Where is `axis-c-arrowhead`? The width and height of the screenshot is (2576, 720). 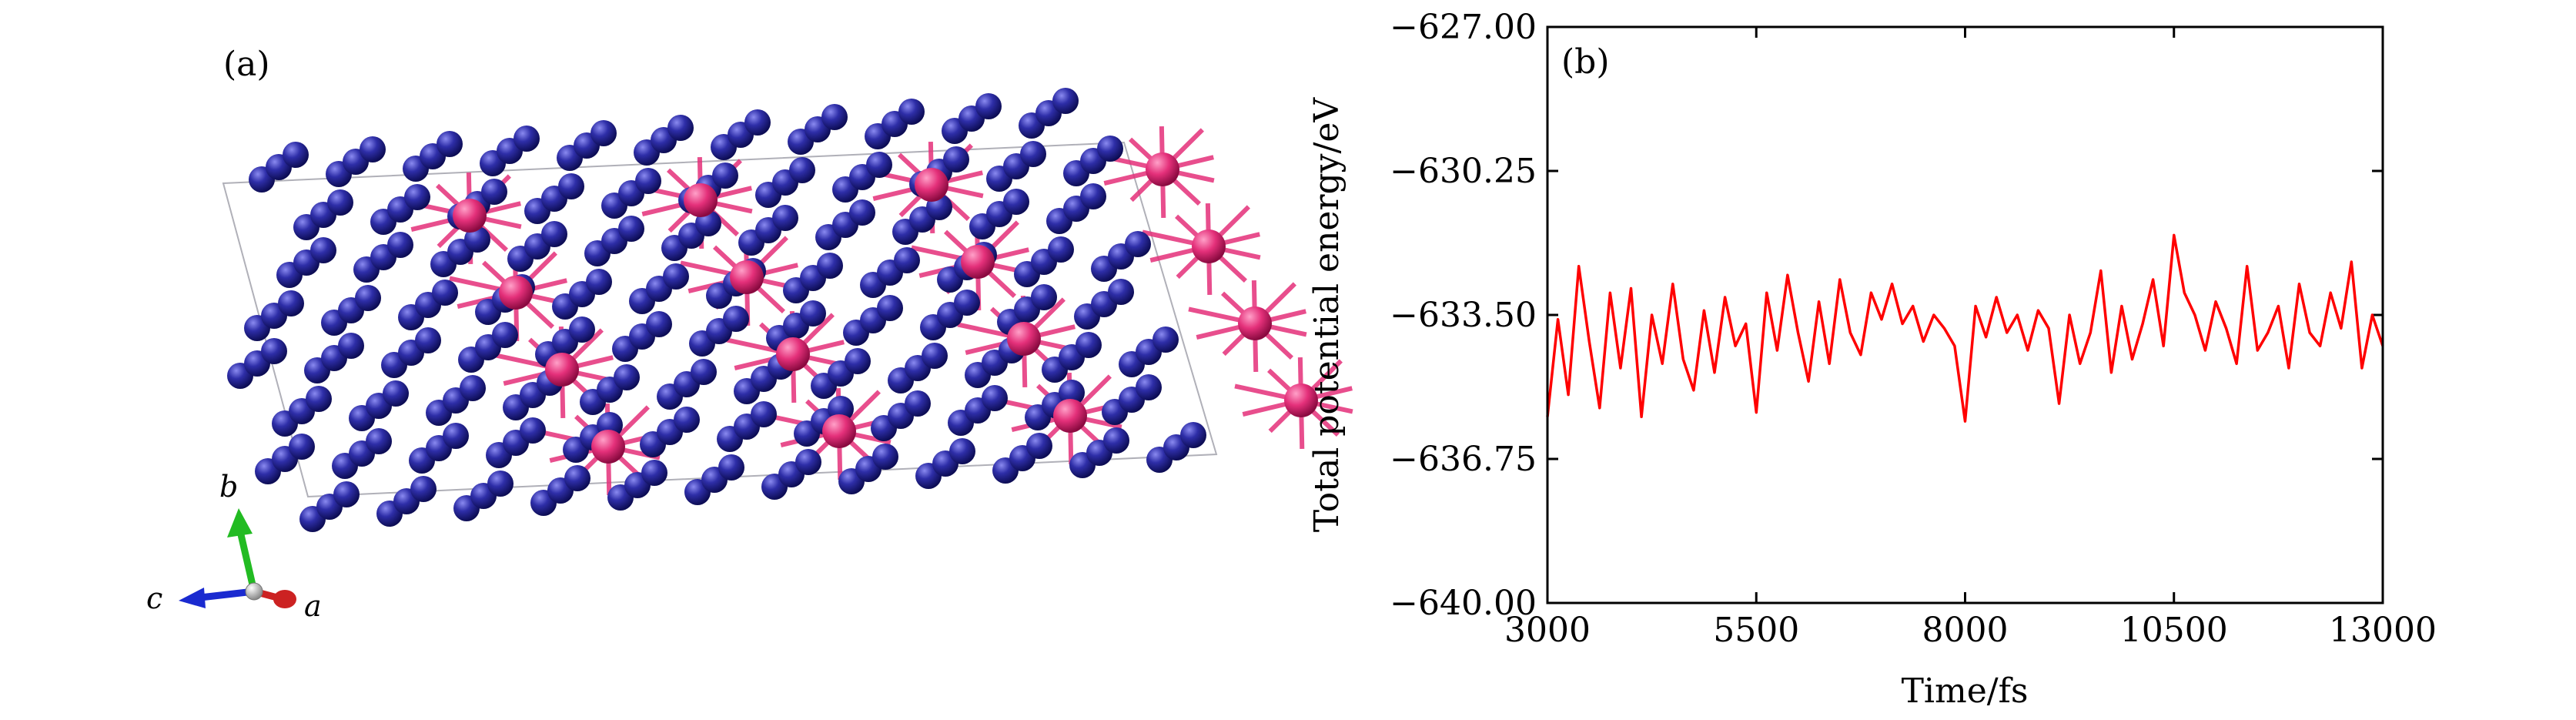 axis-c-arrowhead is located at coordinates (193, 598).